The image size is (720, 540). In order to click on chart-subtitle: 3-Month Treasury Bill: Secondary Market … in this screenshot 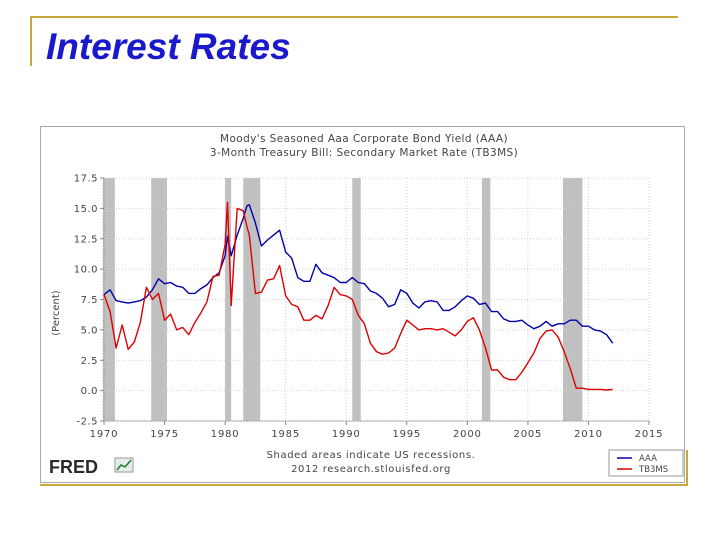, I will do `click(364, 153)`.